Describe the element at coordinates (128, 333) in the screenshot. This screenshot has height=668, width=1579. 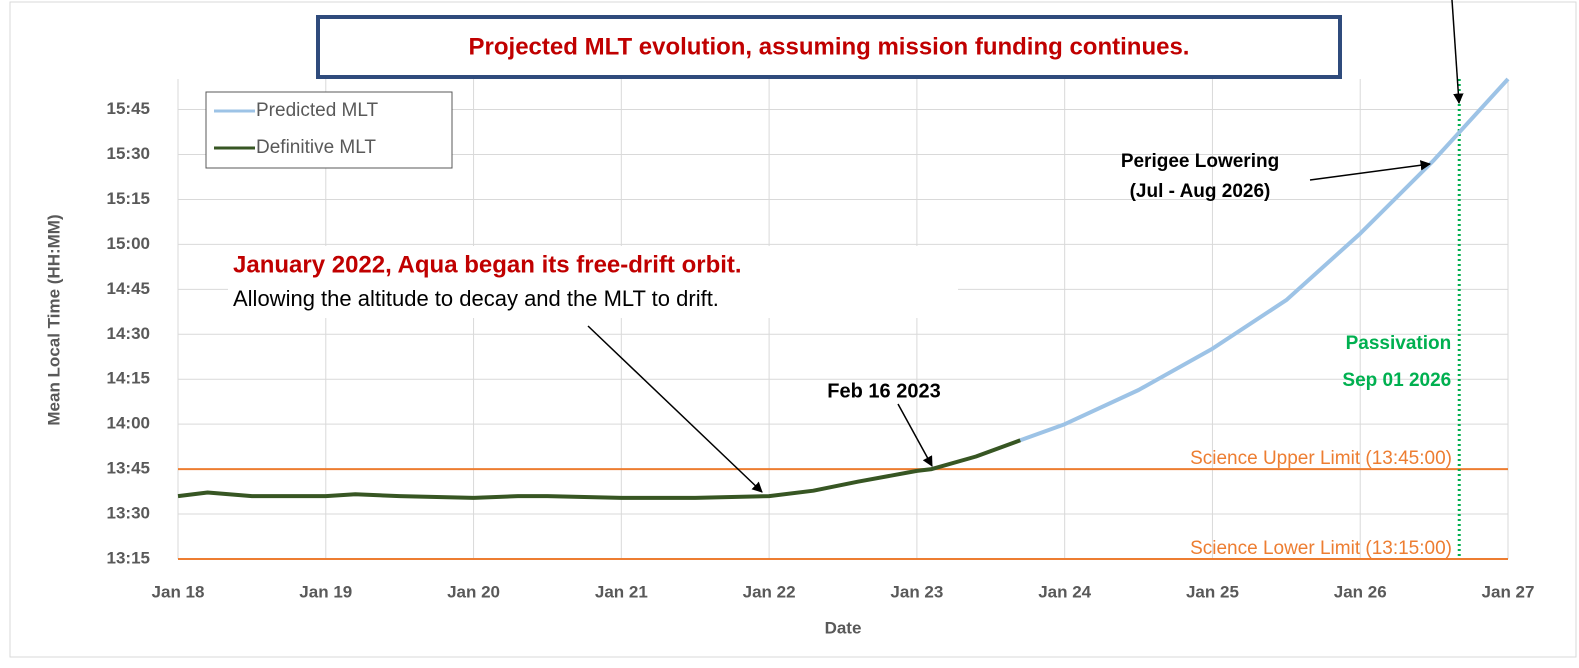
I see `y-tick-label: 14:30` at that location.